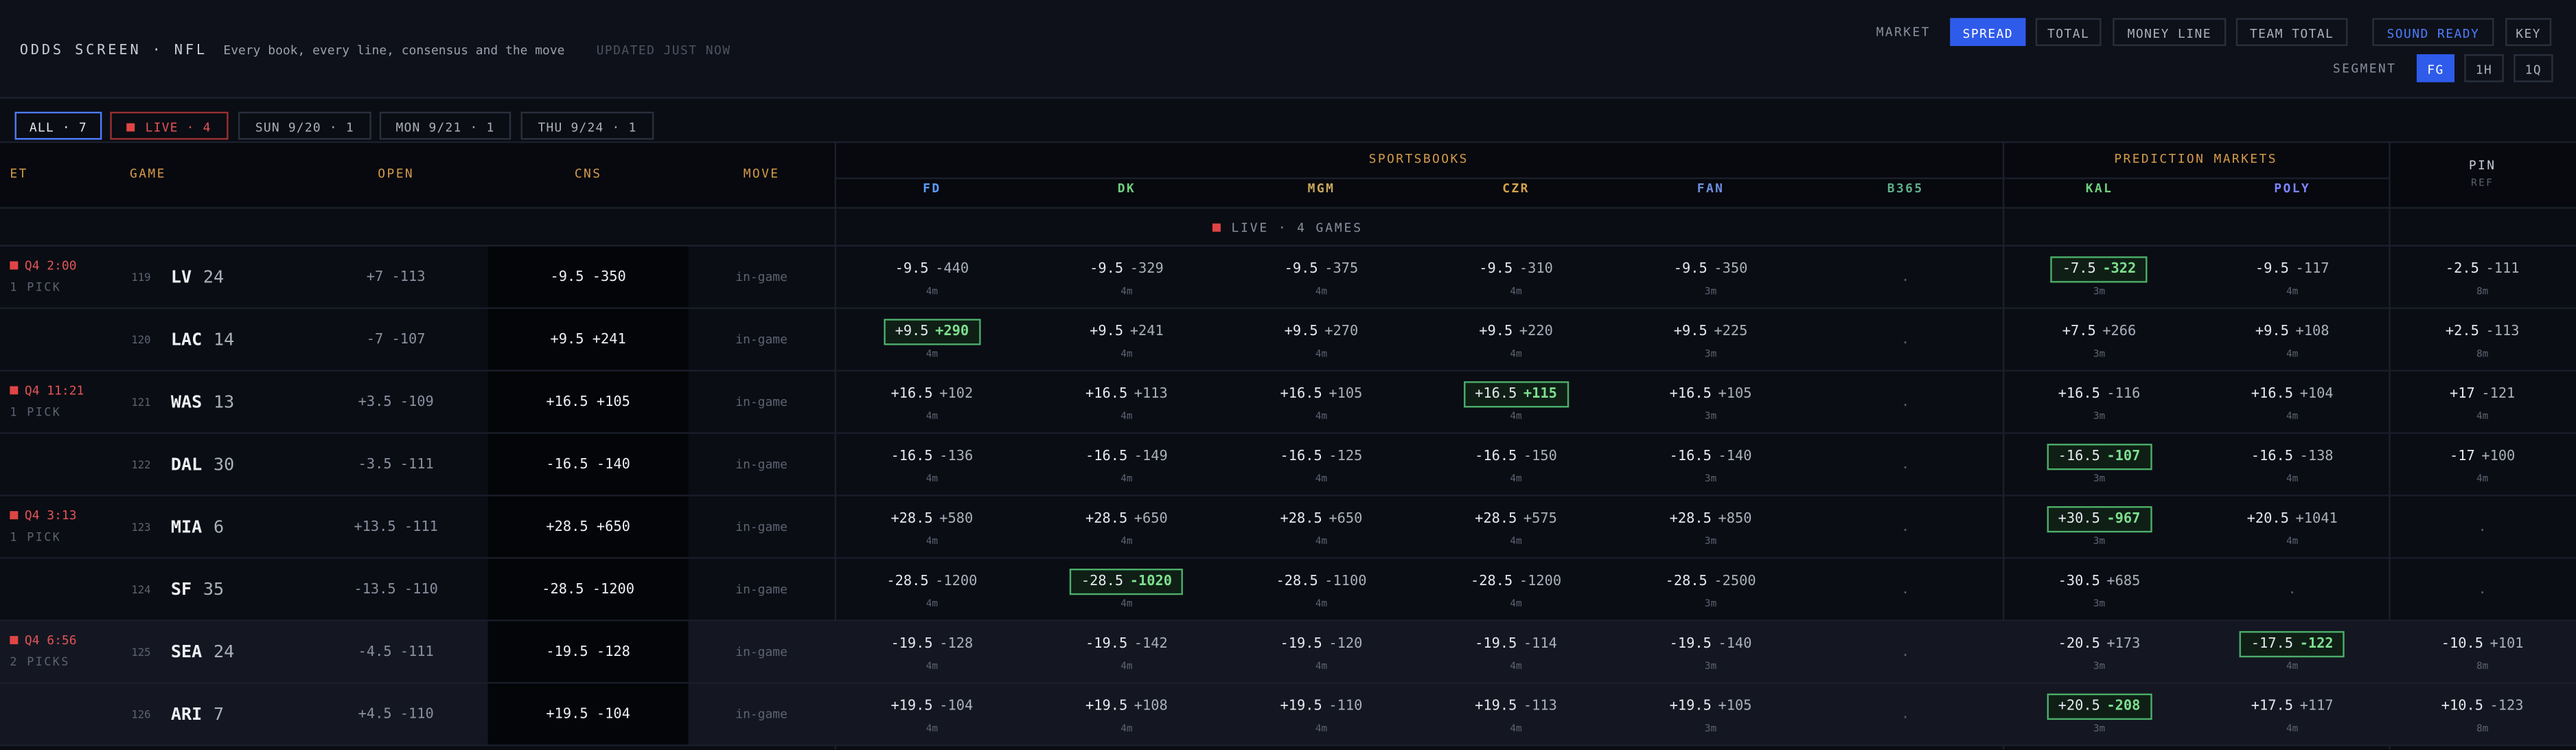 The height and width of the screenshot is (750, 2576). Describe the element at coordinates (1126, 188) in the screenshot. I see `book-header: DK` at that location.